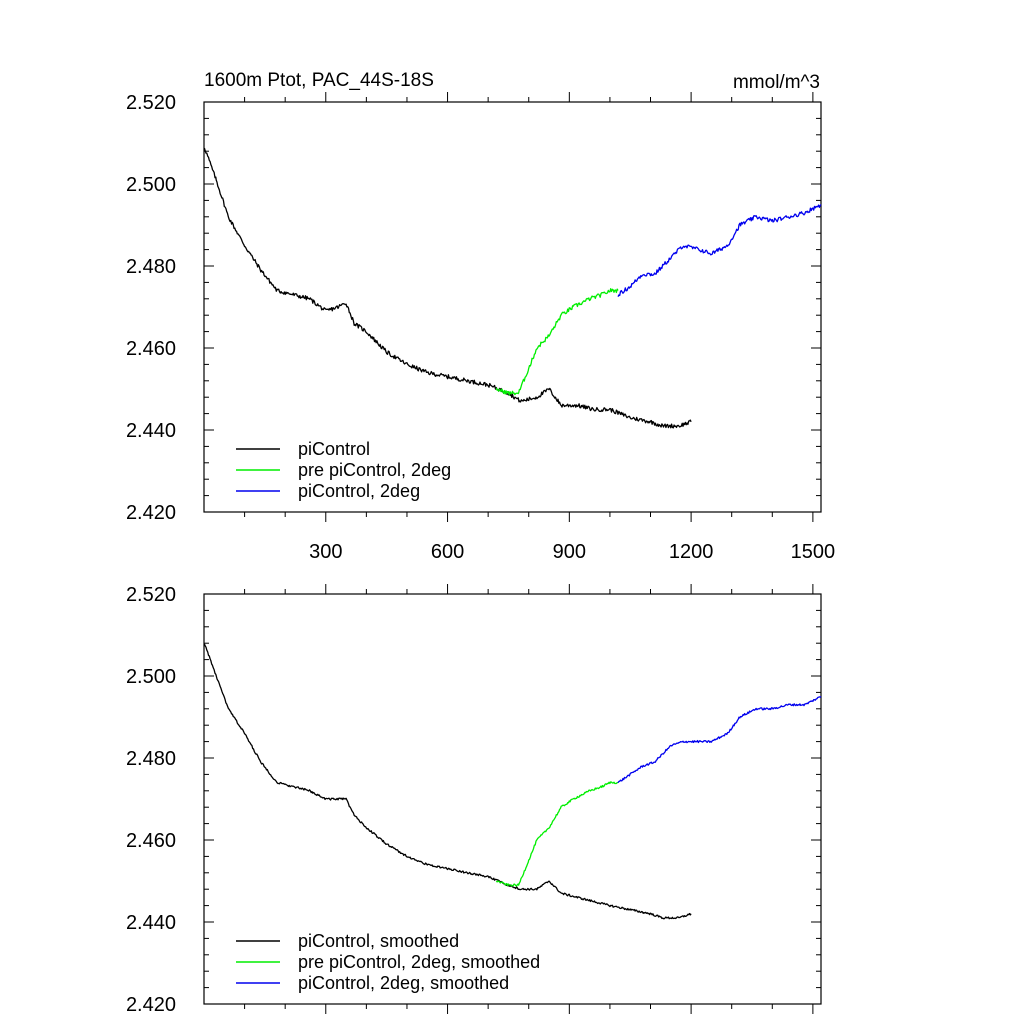 The image size is (1024, 1024). Describe the element at coordinates (378, 941) in the screenshot. I see `legend-label: piControl, smoothed` at that location.